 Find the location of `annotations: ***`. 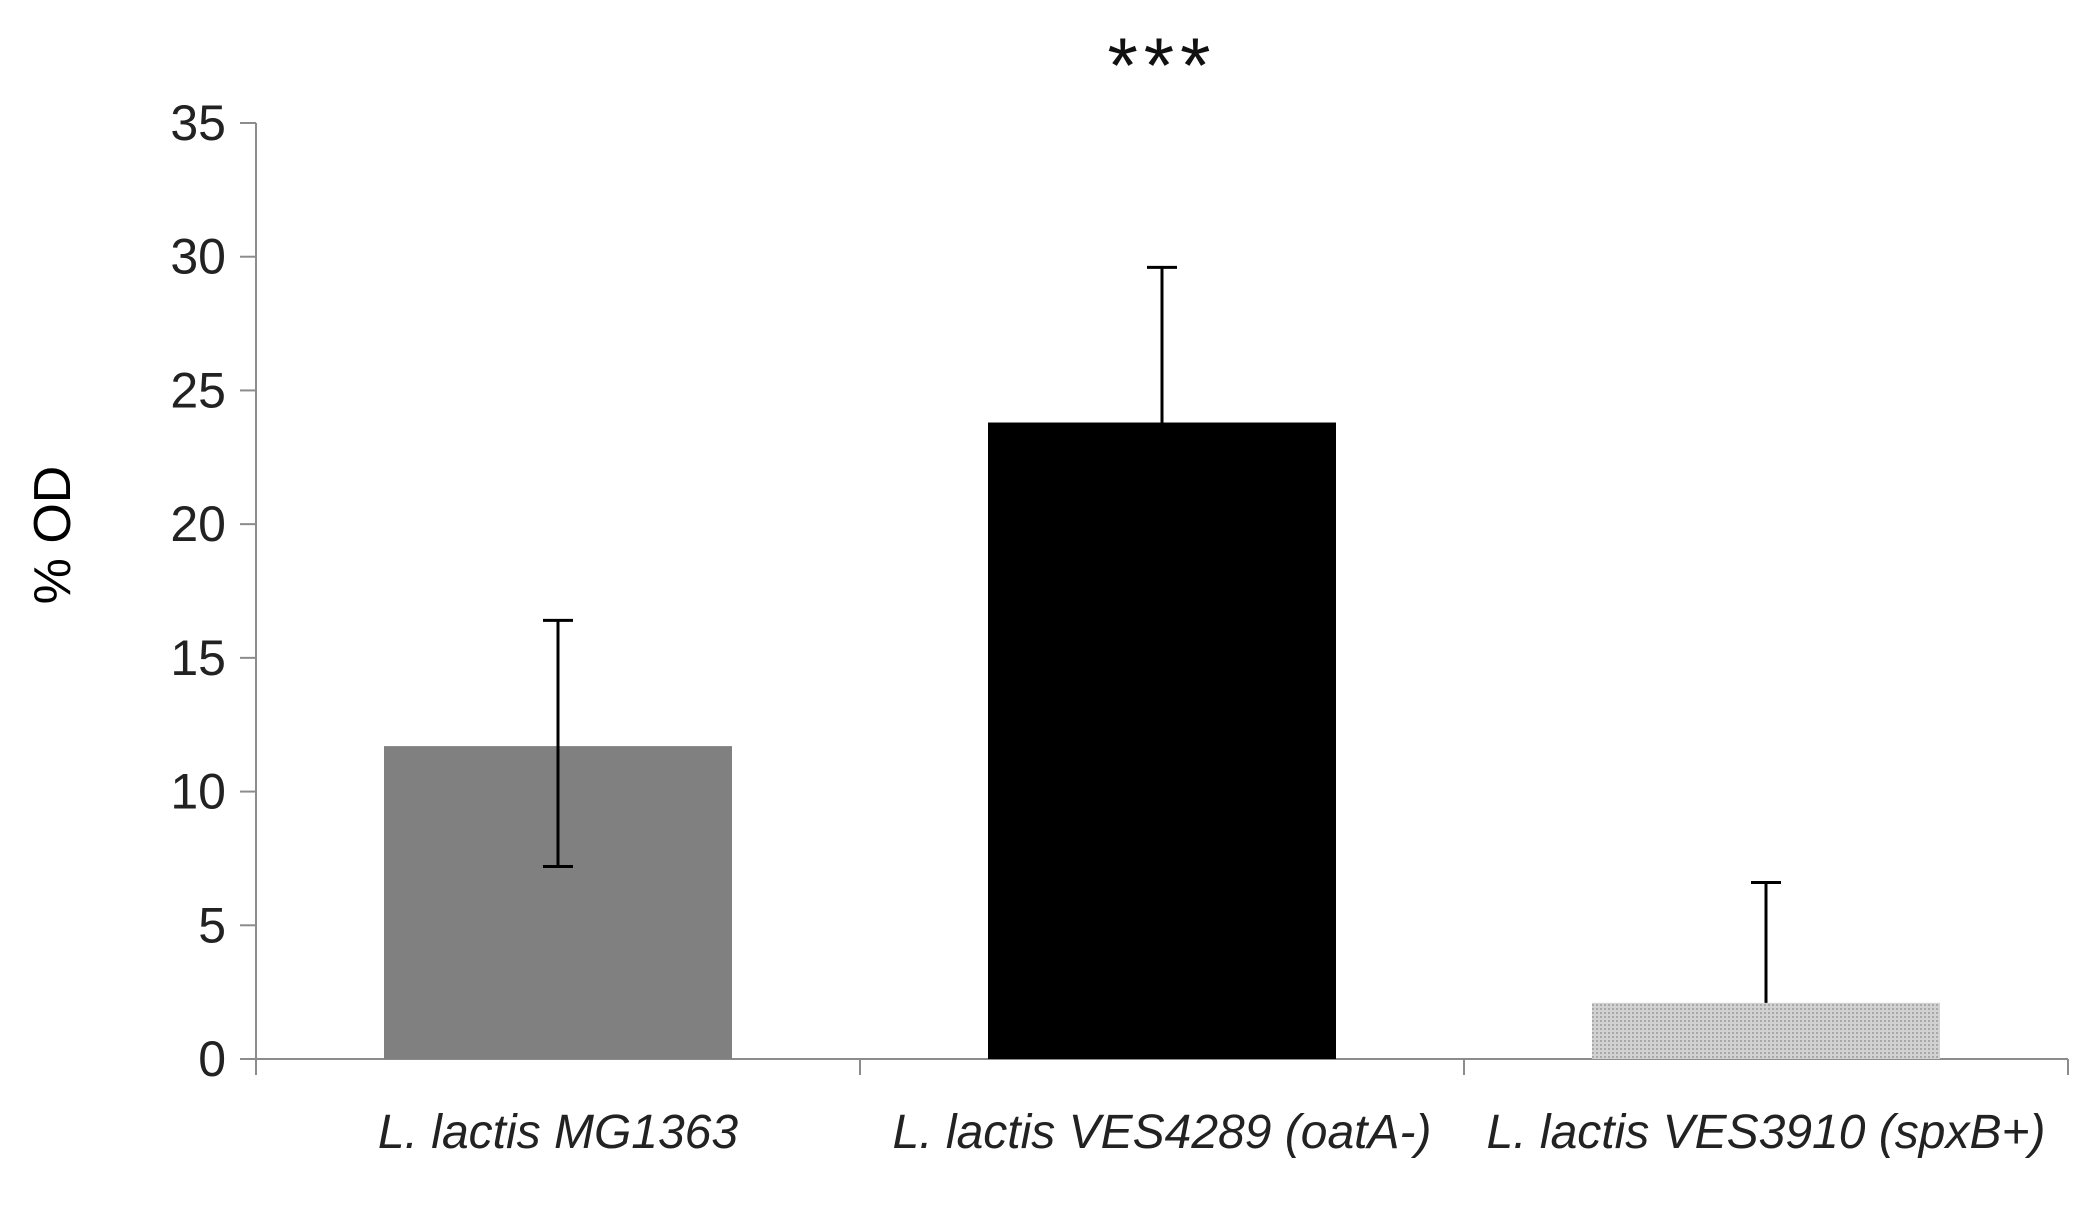

annotations: *** is located at coordinates (1161, 65).